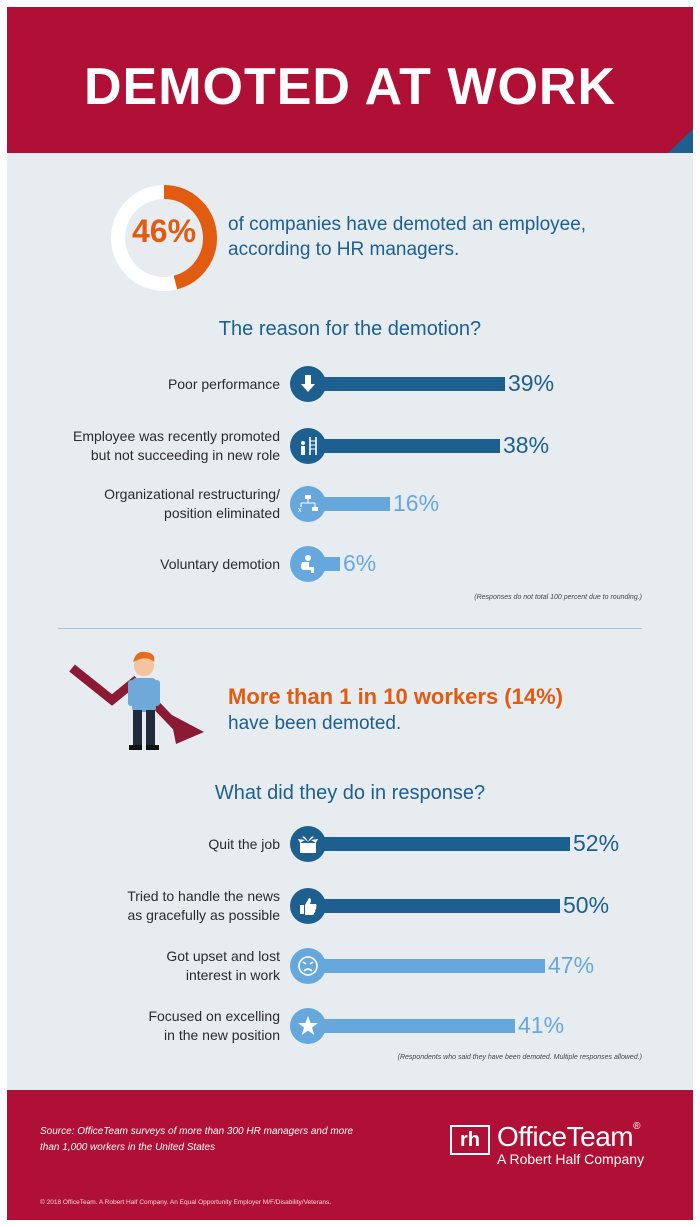  I want to click on logo-name: OfficeTeam, so click(565, 1136).